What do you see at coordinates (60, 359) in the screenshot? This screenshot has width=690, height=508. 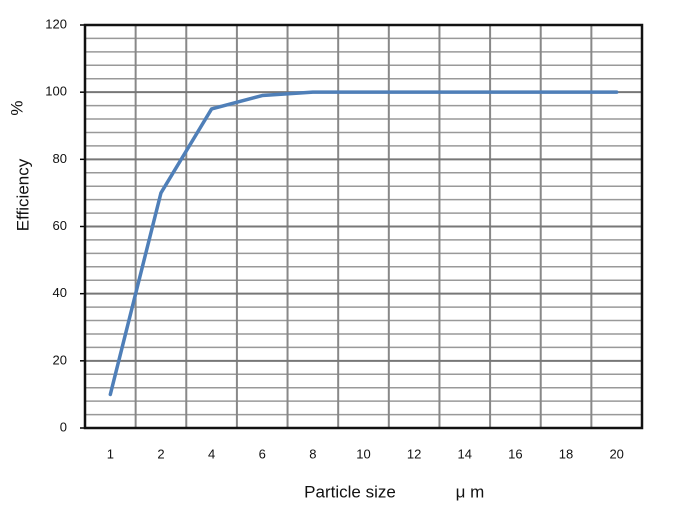 I see `y-tick-label: 20` at bounding box center [60, 359].